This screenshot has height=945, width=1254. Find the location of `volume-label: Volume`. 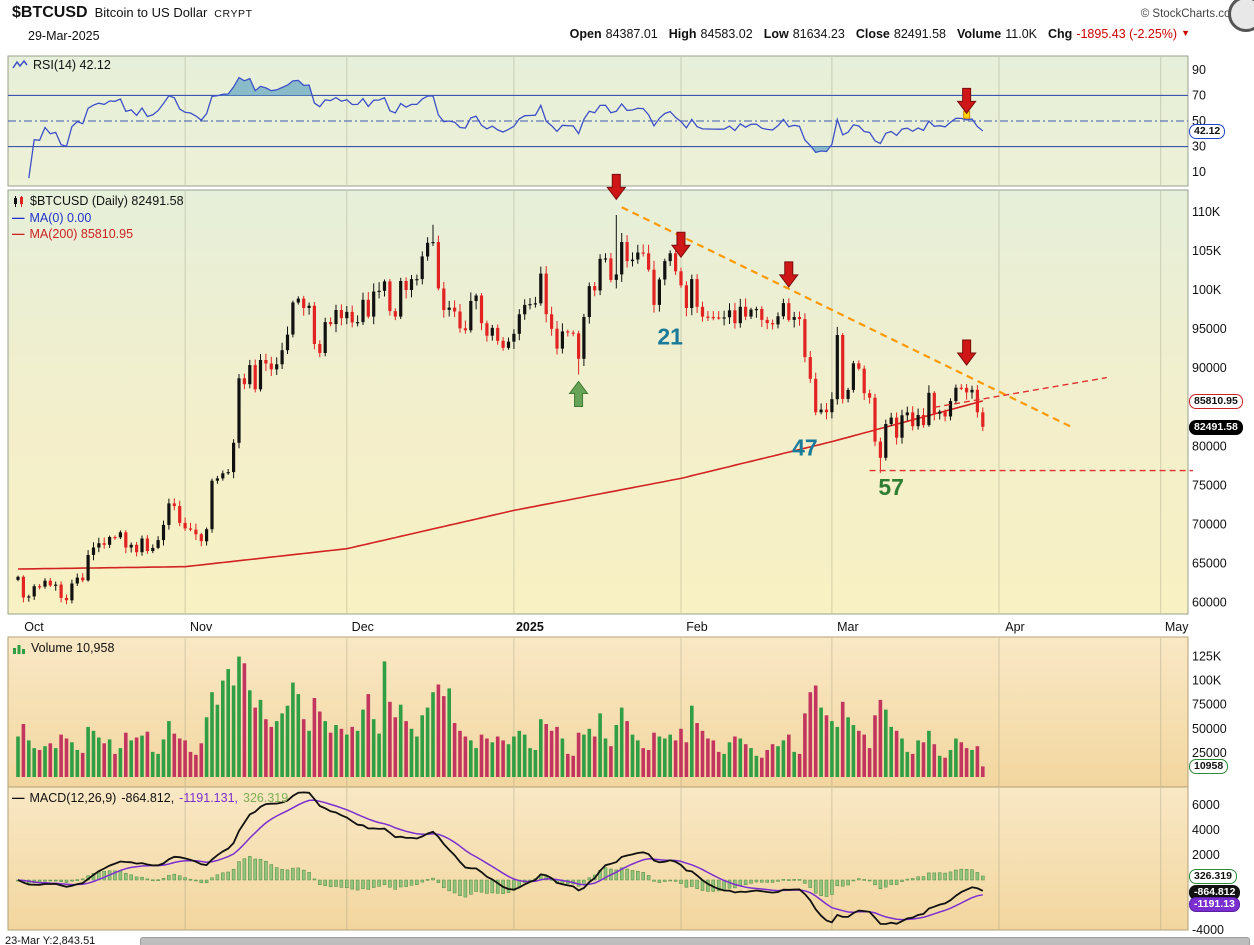

volume-label: Volume is located at coordinates (979, 34).